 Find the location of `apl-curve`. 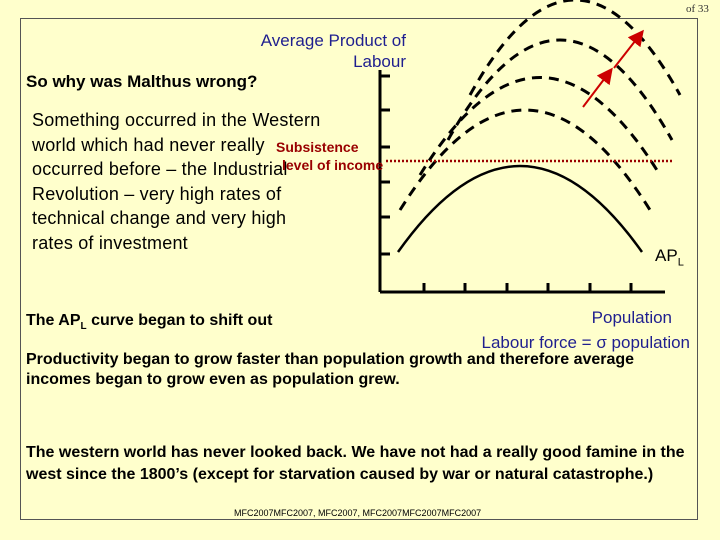

apl-curve is located at coordinates (520, 208).